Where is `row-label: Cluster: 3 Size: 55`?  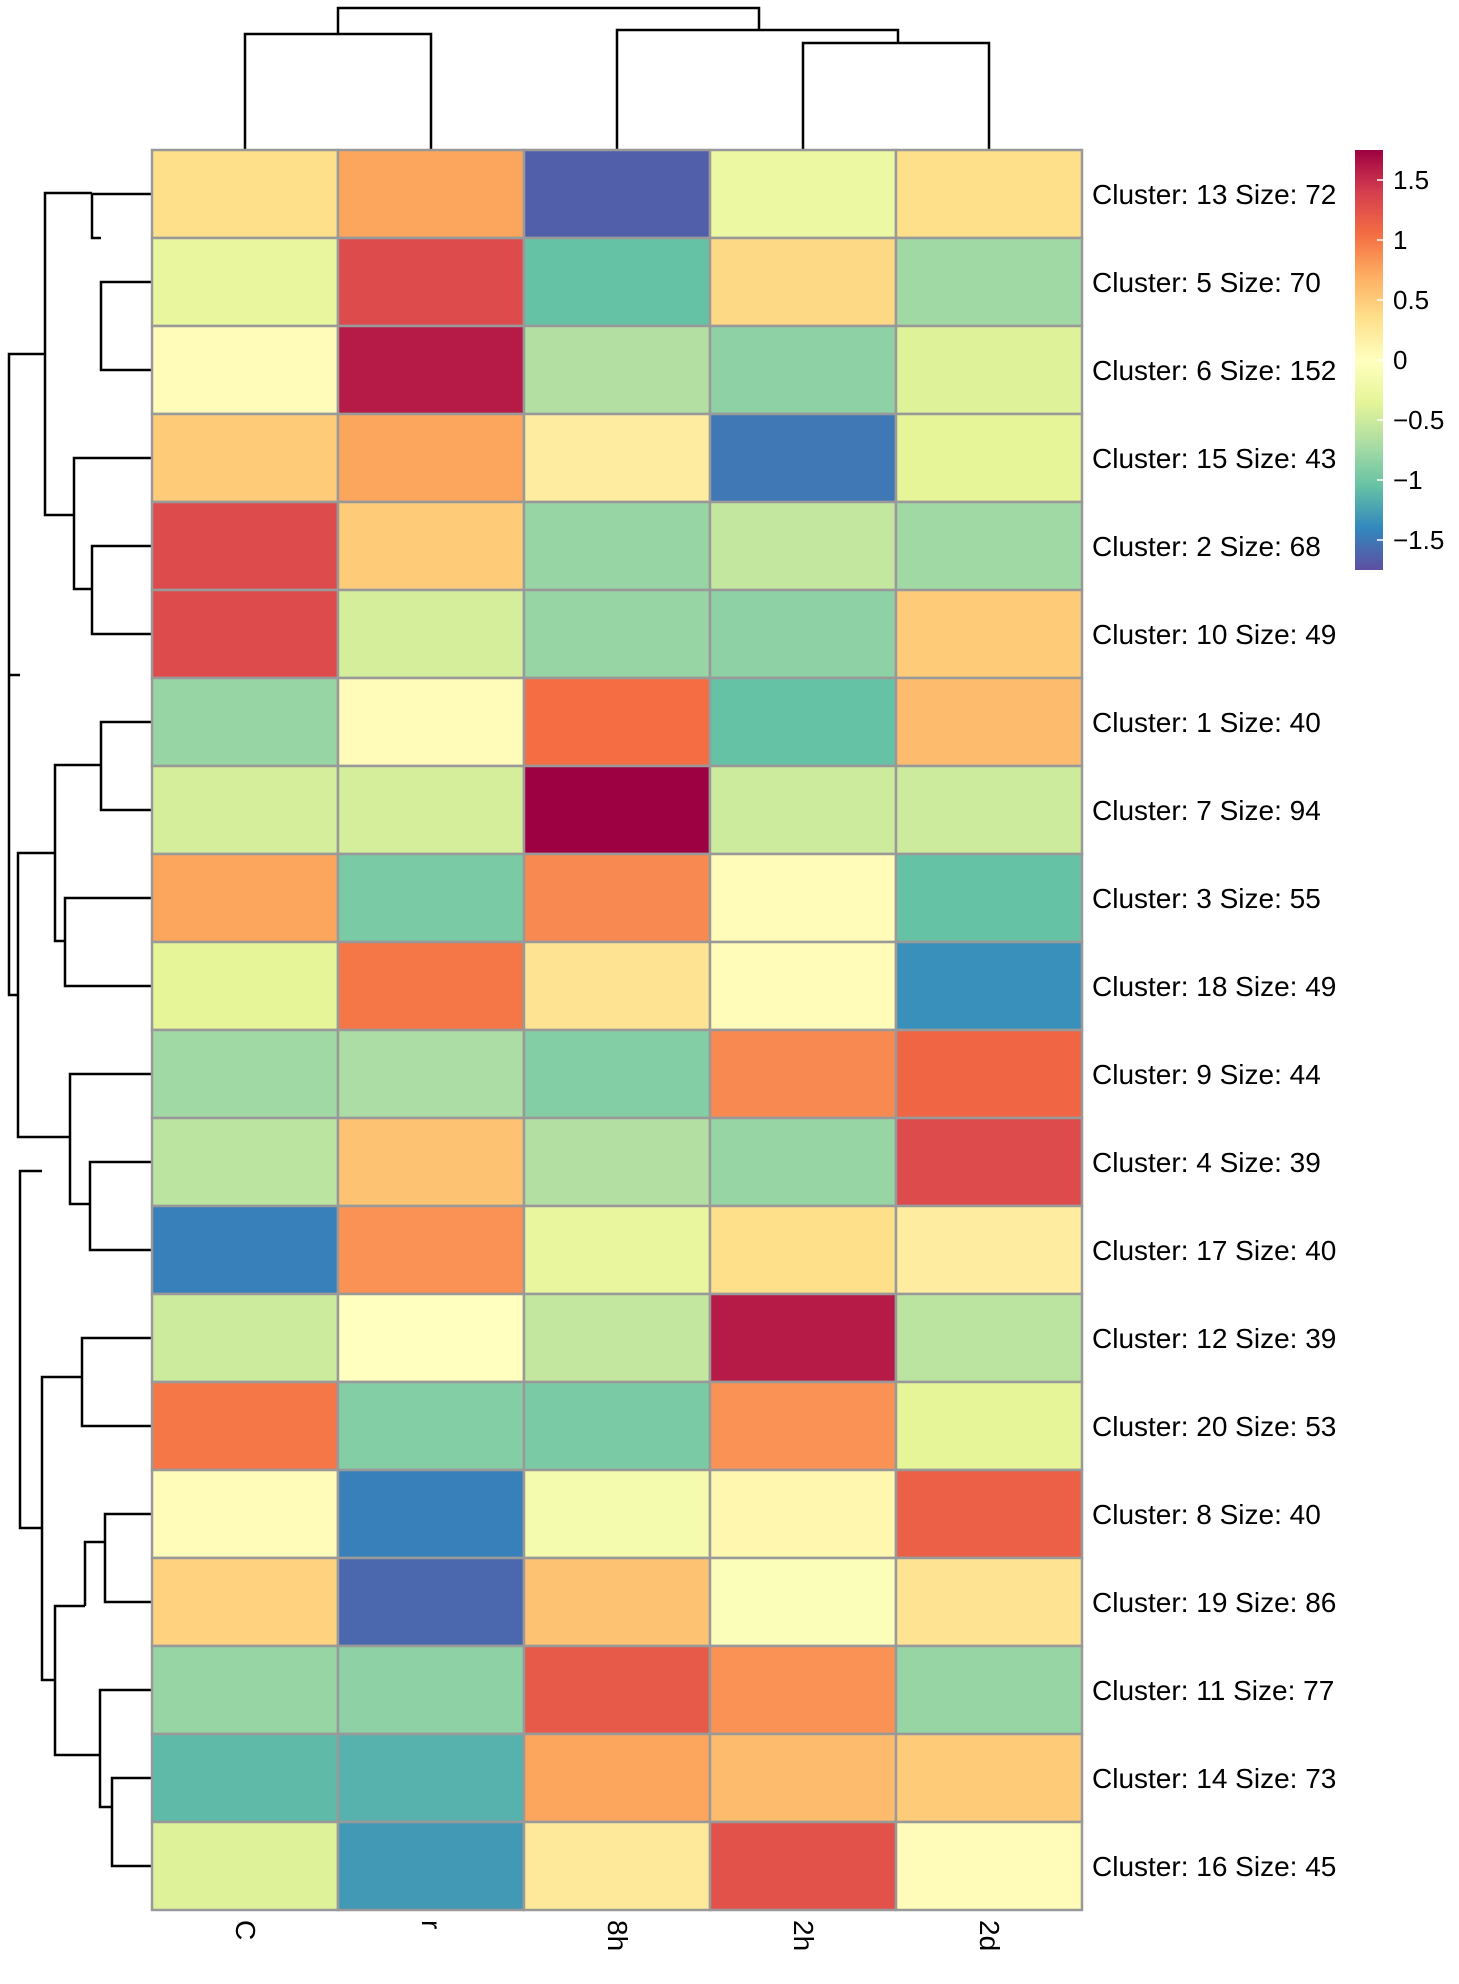
row-label: Cluster: 3 Size: 55 is located at coordinates (1206, 898).